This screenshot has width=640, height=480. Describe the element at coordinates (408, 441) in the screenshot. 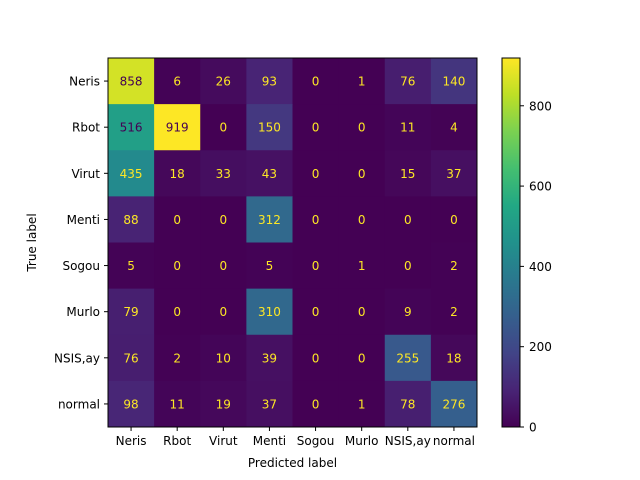

I see `x-tick-label: NSIS,ay` at that location.